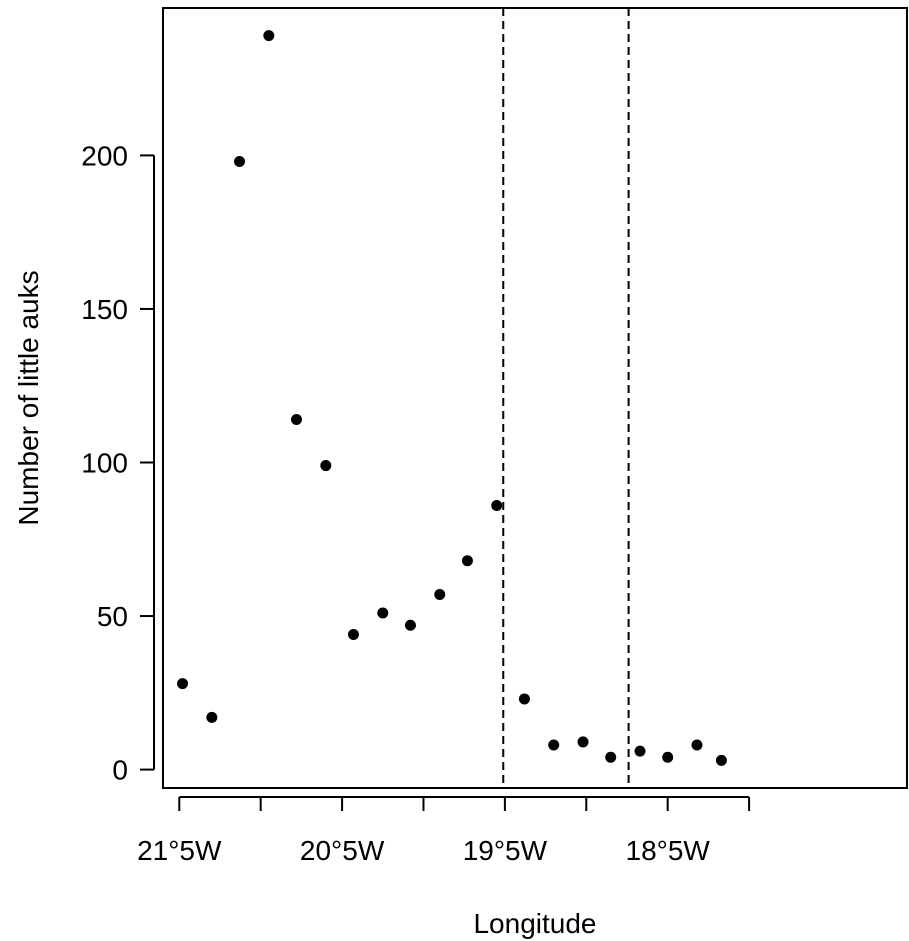  I want to click on x-tick-label: 18°5W, so click(668, 850).